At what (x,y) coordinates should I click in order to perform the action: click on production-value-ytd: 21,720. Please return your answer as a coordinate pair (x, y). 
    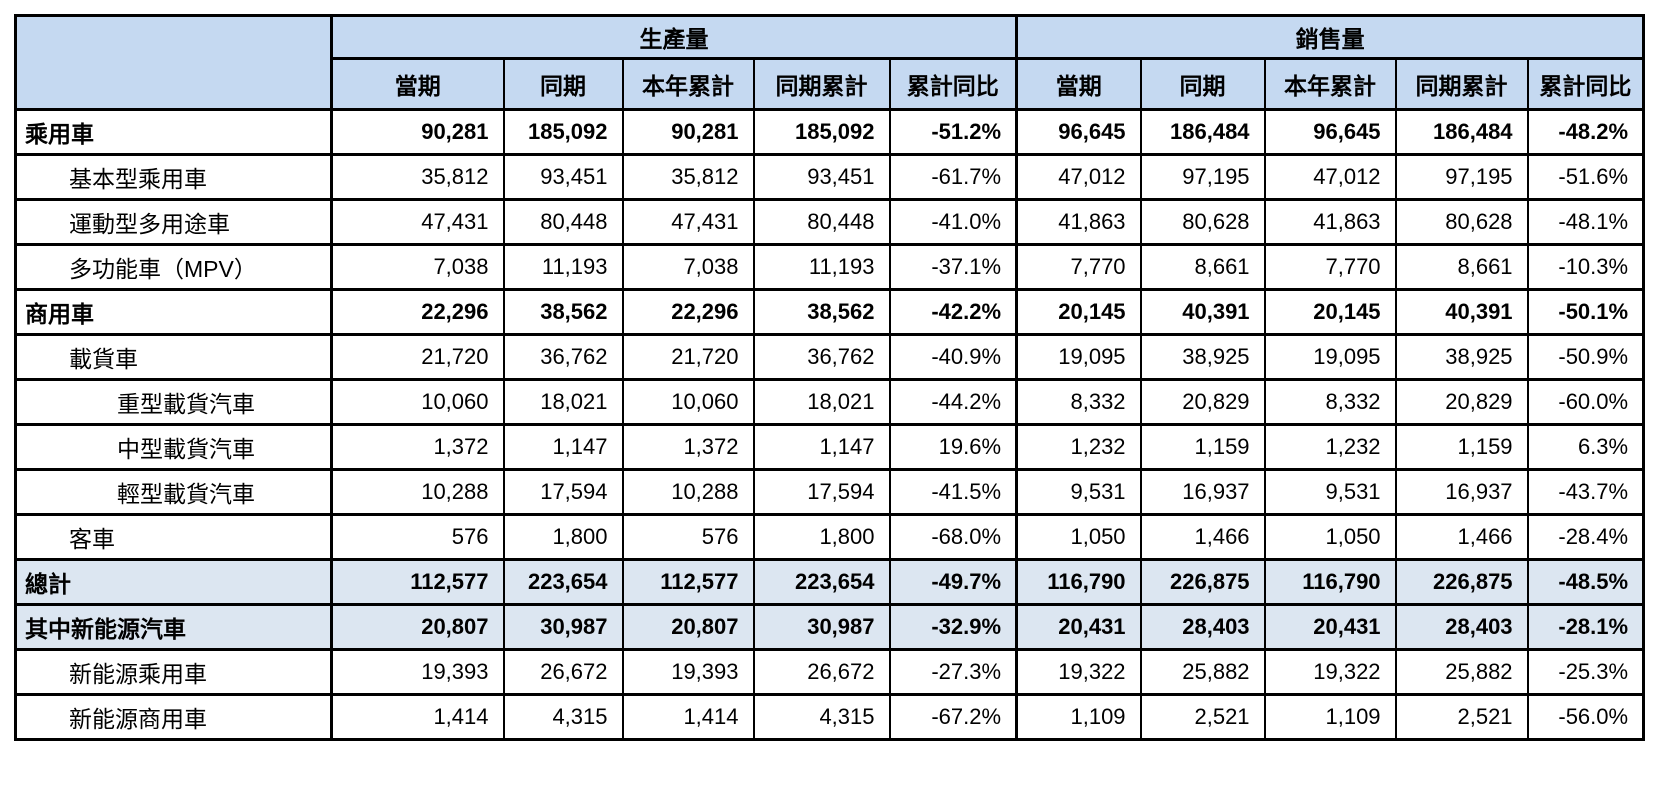
    Looking at the image, I should click on (688, 357).